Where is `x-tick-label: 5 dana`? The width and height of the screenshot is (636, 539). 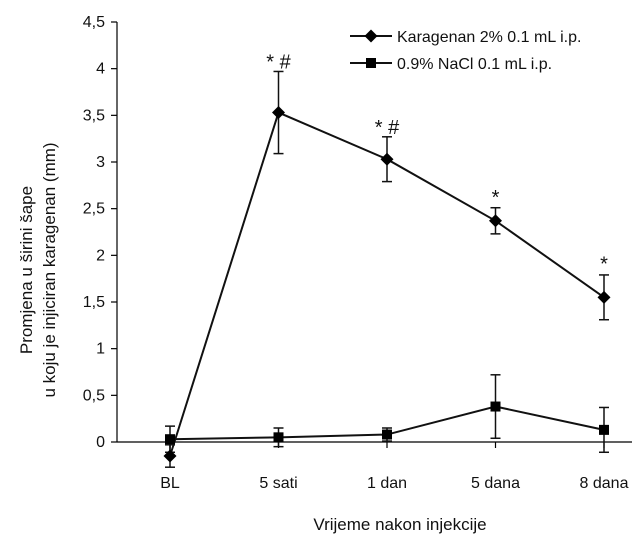
x-tick-label: 5 dana is located at coordinates (495, 483).